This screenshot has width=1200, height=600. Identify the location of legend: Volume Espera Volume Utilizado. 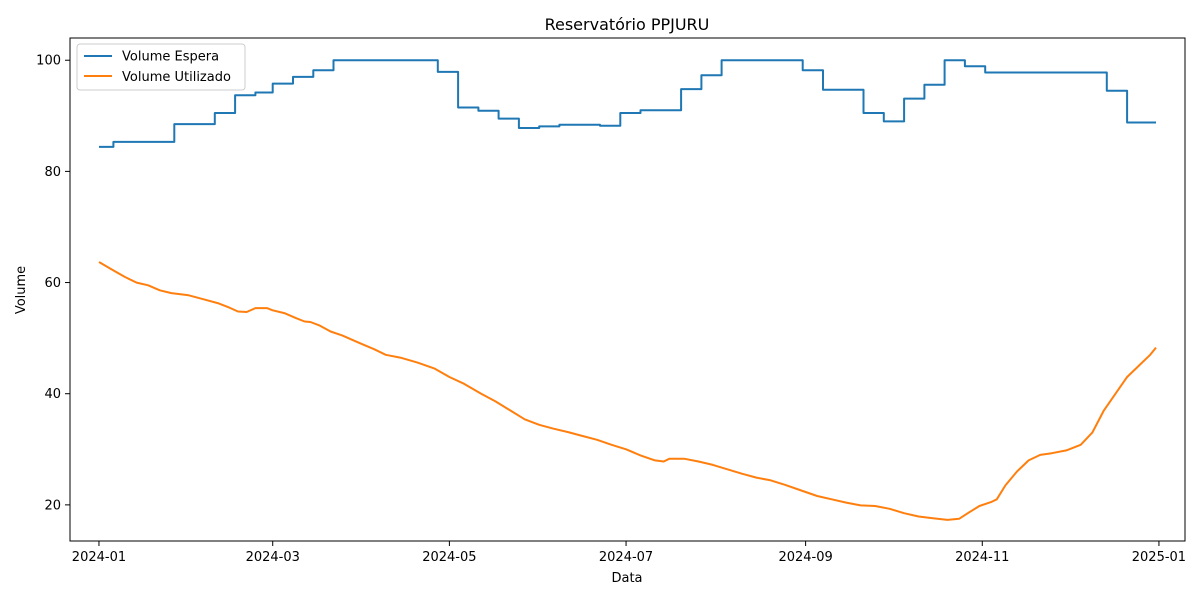
(161, 67).